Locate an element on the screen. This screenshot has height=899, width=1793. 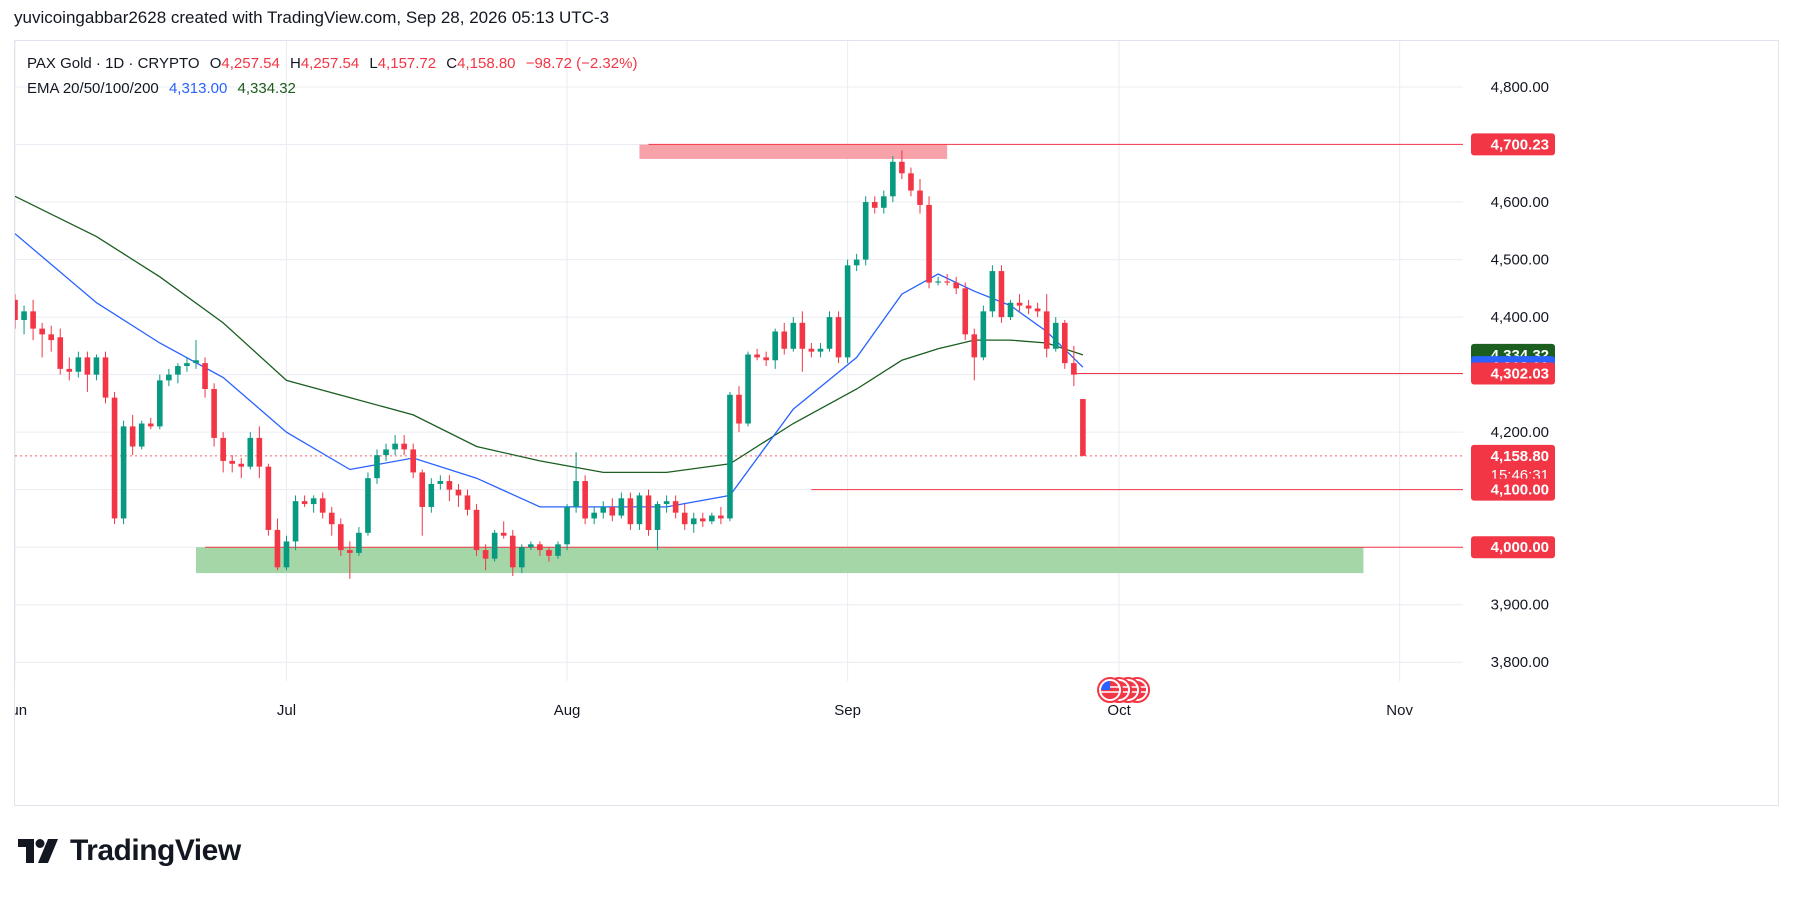
legend-low-value: 4,157.72 is located at coordinates (407, 63).